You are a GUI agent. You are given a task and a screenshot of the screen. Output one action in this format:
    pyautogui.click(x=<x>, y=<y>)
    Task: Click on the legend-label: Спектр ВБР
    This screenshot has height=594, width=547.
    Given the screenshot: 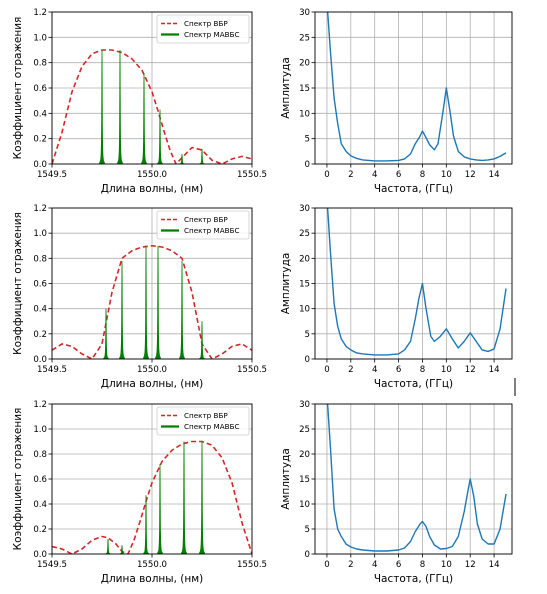 What is the action you would take?
    pyautogui.click(x=206, y=219)
    